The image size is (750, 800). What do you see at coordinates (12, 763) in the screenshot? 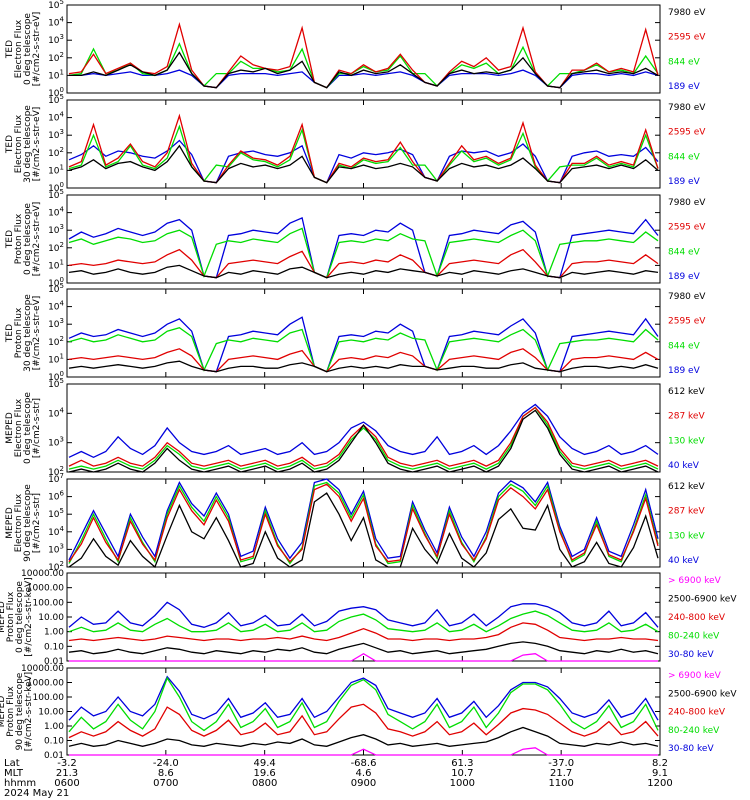
I see `axis-row-label-lat: Lat` at bounding box center [12, 763].